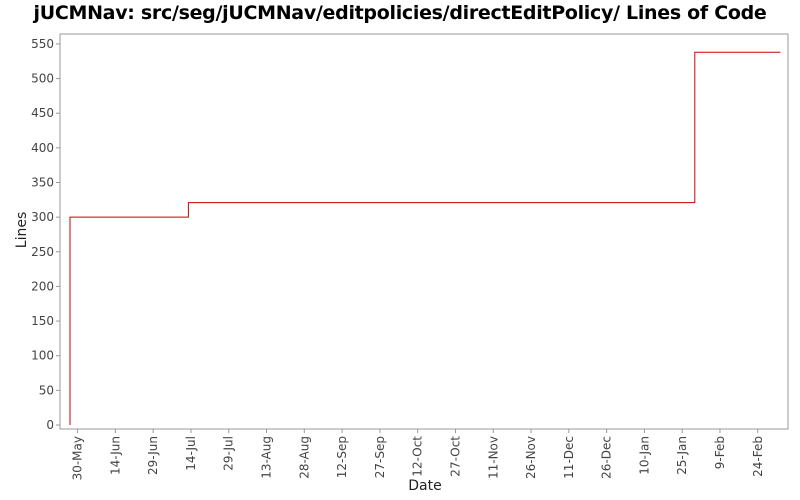  Describe the element at coordinates (46, 233) in the screenshot. I see `y-axis: 0 50 100 150 200 250 300 350 400 450 500 550` at that location.